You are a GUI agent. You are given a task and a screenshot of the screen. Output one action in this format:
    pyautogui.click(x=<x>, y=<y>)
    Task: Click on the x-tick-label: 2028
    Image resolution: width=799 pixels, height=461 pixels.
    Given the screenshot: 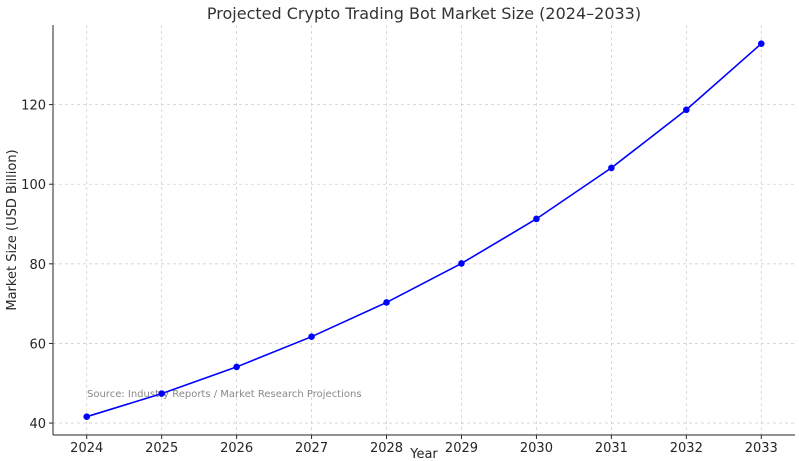 What is the action you would take?
    pyautogui.click(x=386, y=448)
    